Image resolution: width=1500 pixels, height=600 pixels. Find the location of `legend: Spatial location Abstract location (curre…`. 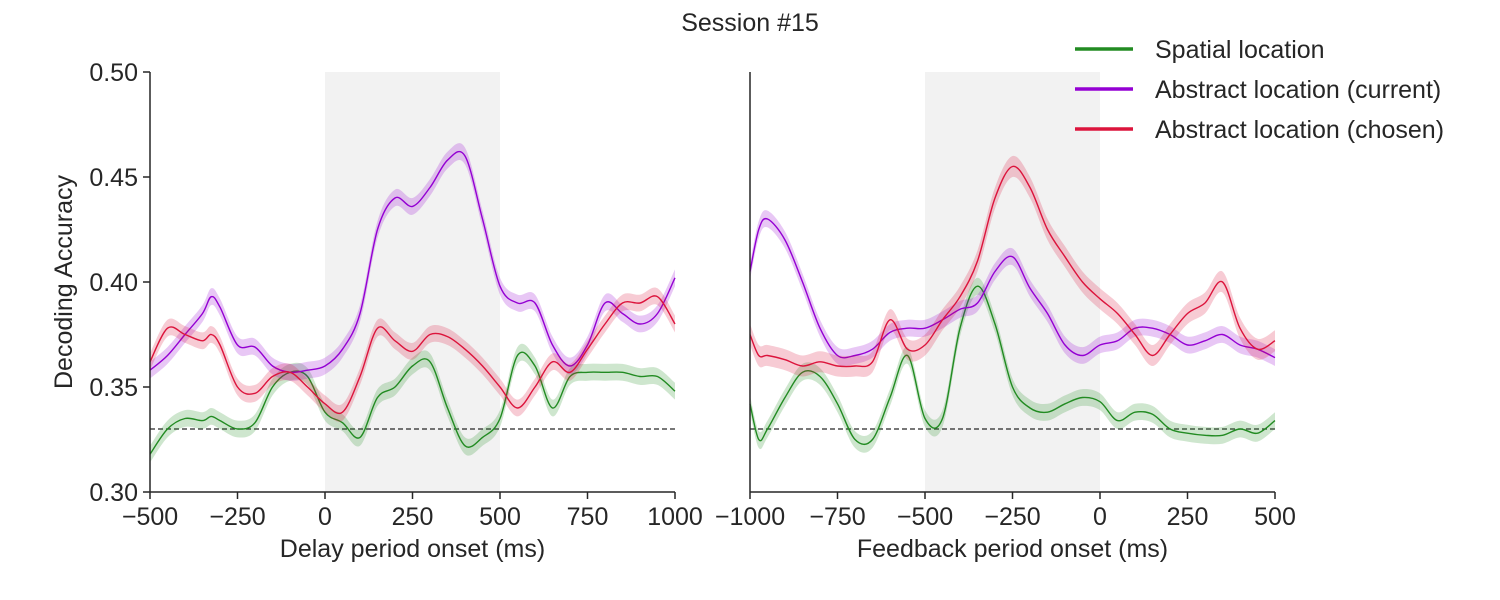

legend: Spatial location Abstract location (curre… is located at coordinates (1259, 90).